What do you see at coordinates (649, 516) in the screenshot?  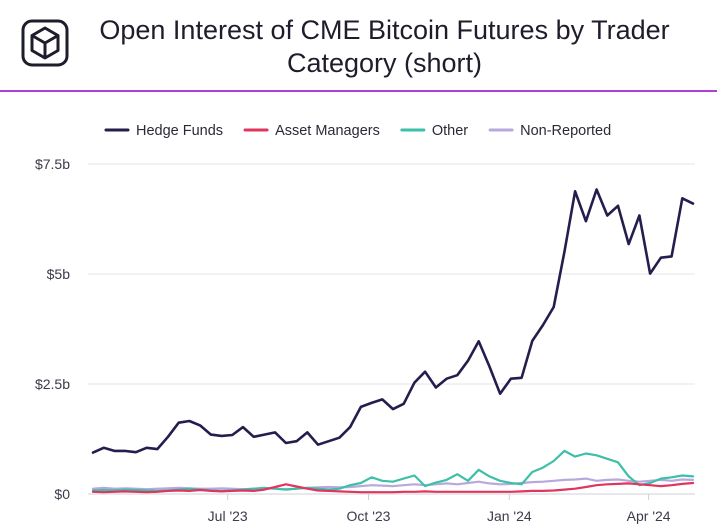 I see `x-tick-label: Apr '24` at bounding box center [649, 516].